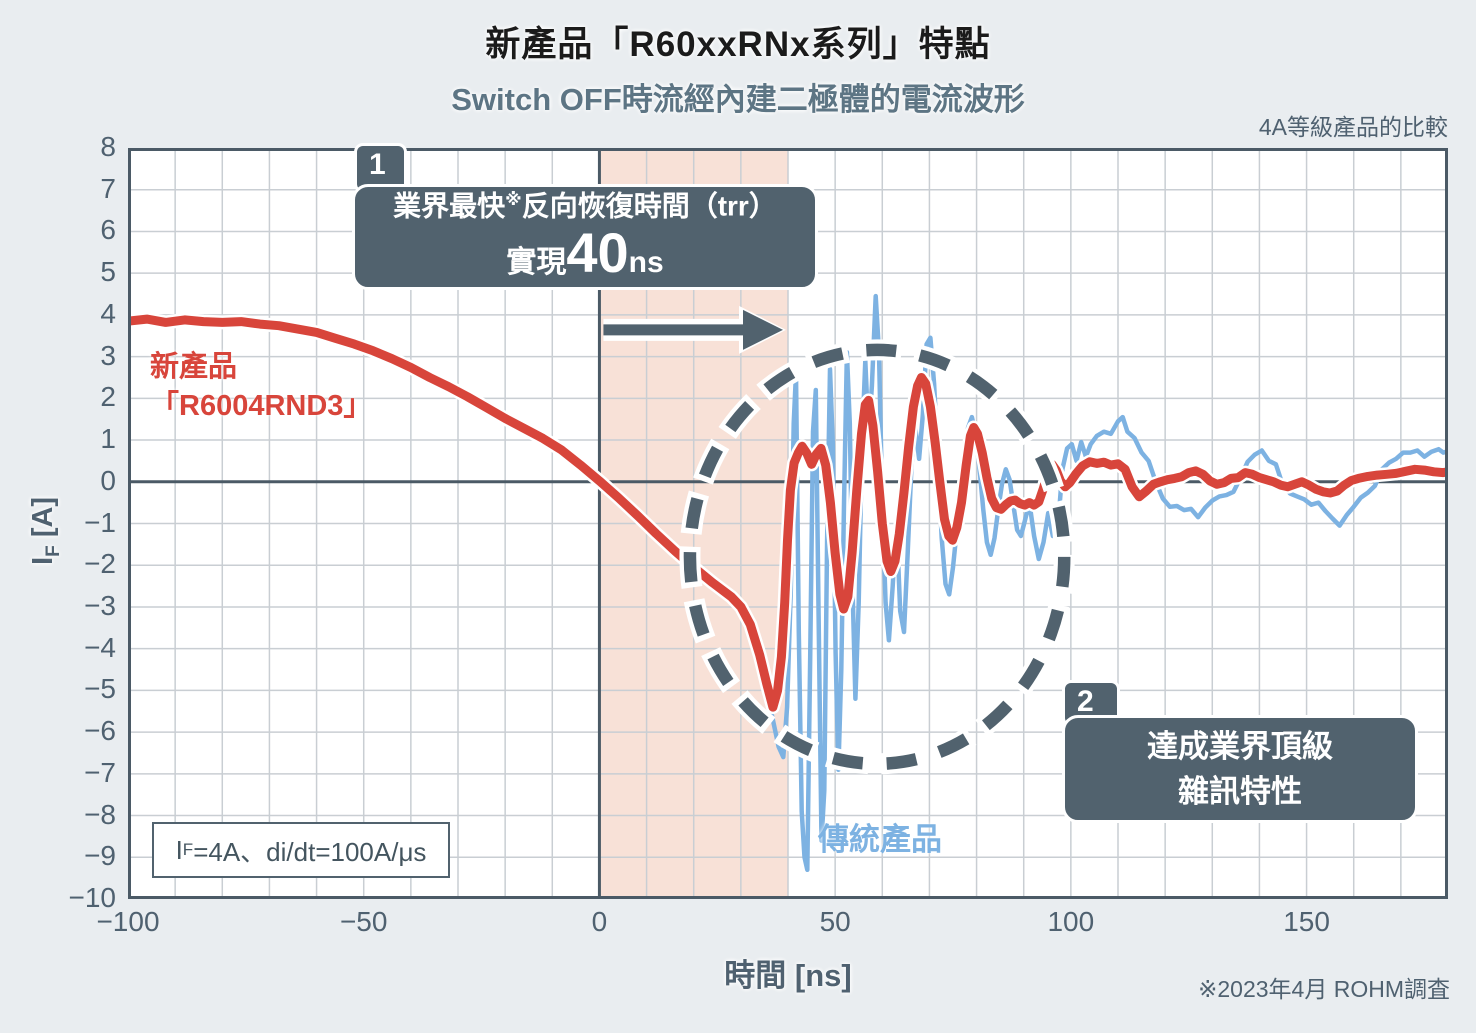 The width and height of the screenshot is (1476, 1033). I want to click on trr-arrow, so click(694, 329).